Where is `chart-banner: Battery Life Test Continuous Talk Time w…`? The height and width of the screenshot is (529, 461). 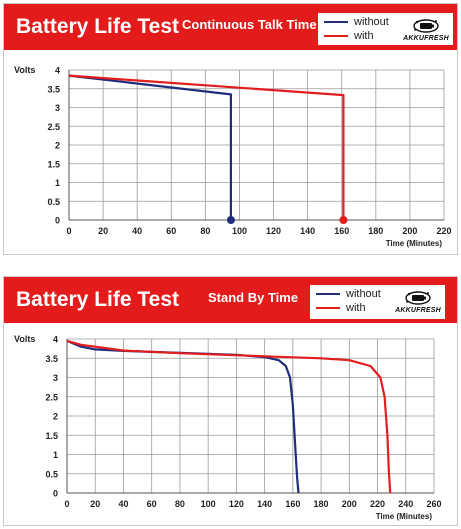
chart-banner: Battery Life Test Continuous Talk Time w… is located at coordinates (230, 27).